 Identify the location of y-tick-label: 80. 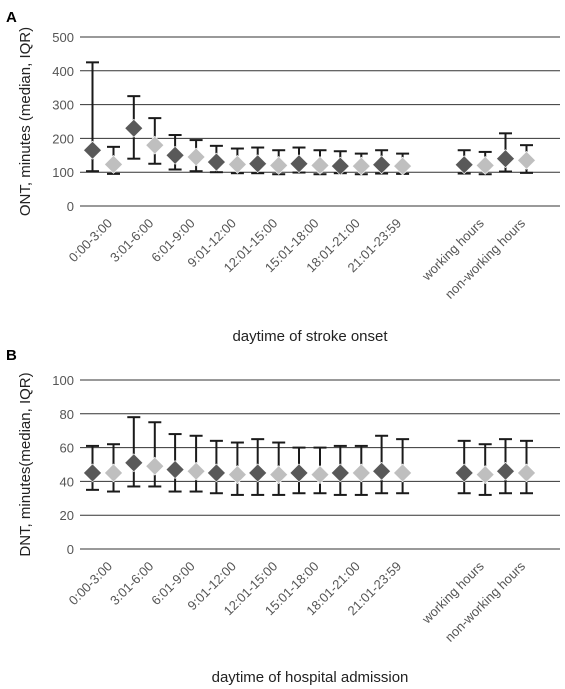
(67, 414).